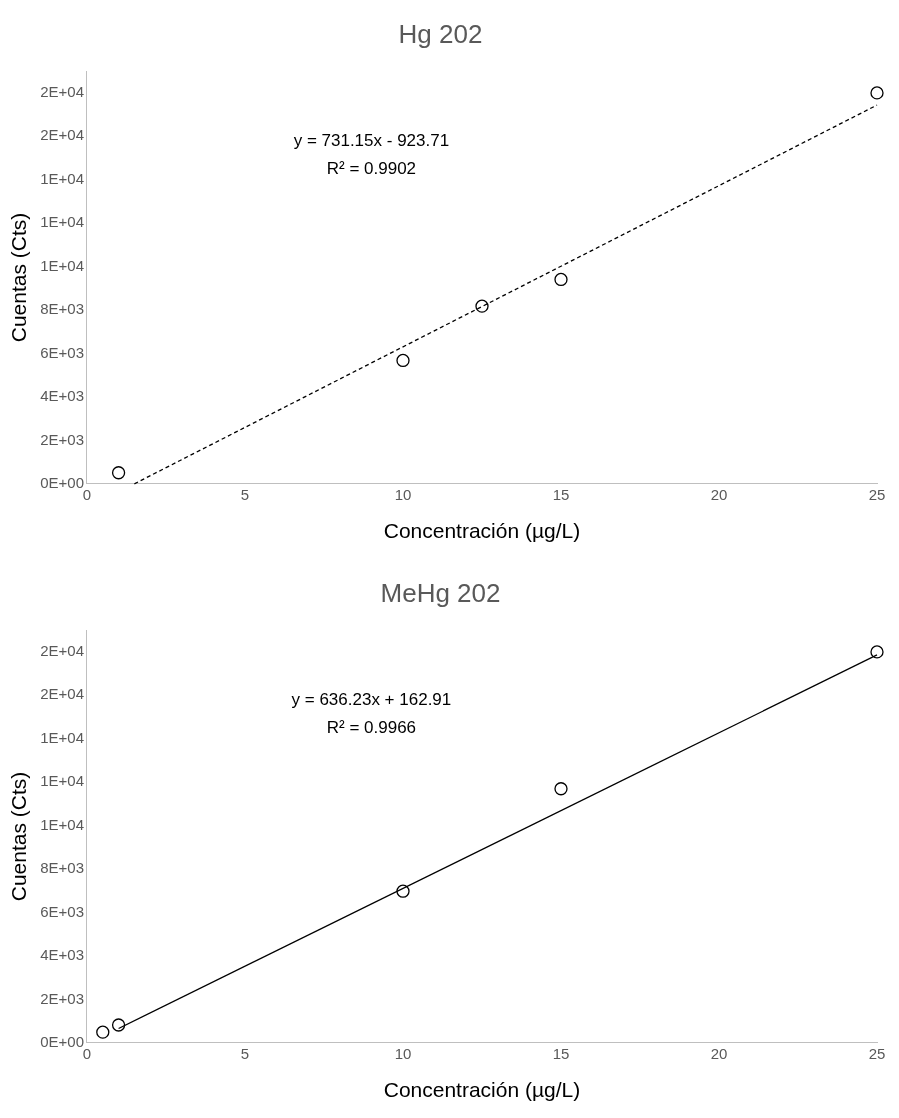  Describe the element at coordinates (440, 33) in the screenshot. I see `chart-title: Hg 202` at that location.